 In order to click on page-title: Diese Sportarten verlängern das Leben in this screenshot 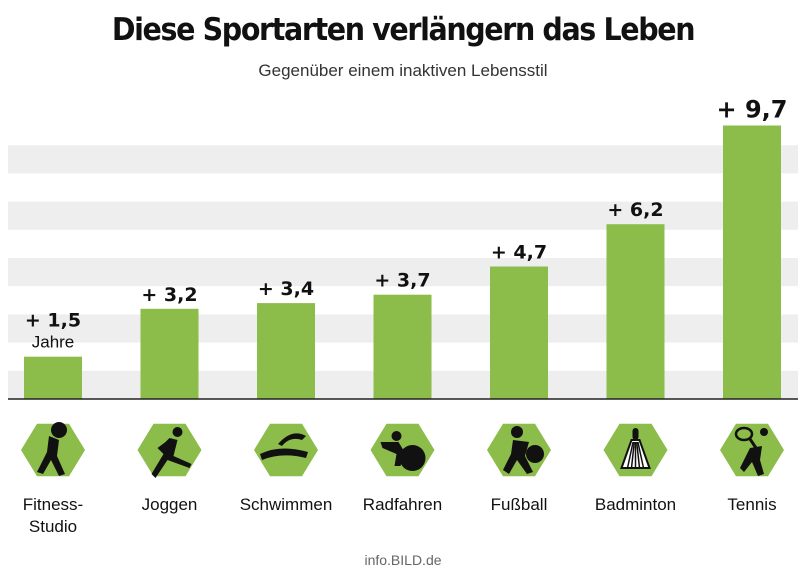, I will do `click(403, 30)`.